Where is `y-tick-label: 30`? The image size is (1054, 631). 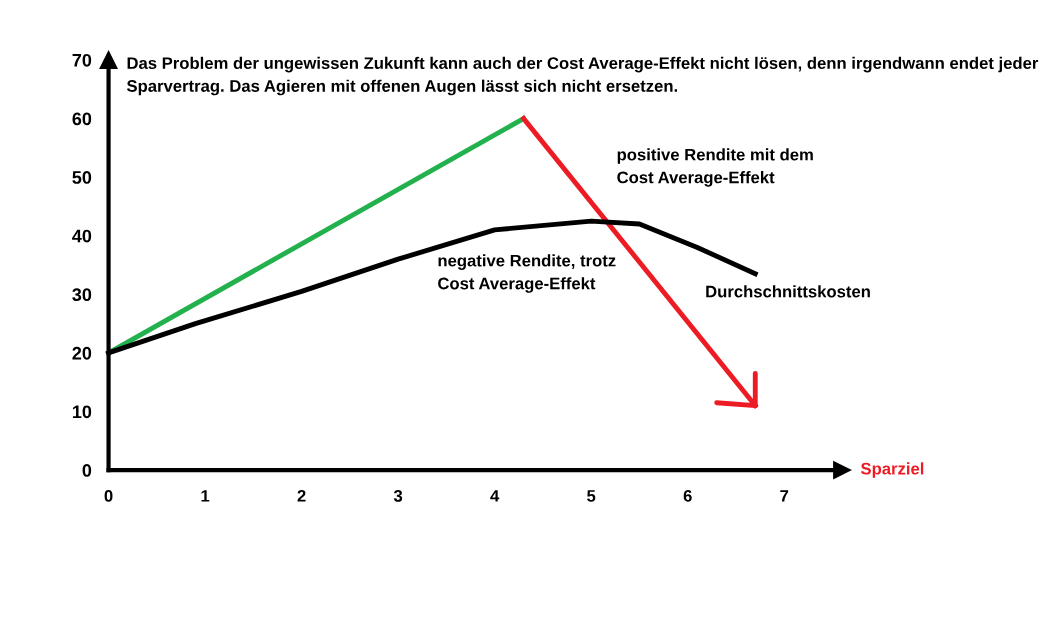 y-tick-label: 30 is located at coordinates (82, 295).